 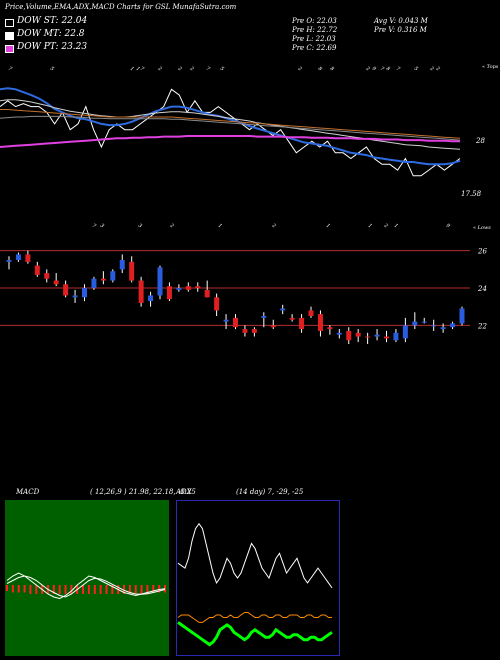 I want to click on macd-series-macd, so click(x=86, y=586).